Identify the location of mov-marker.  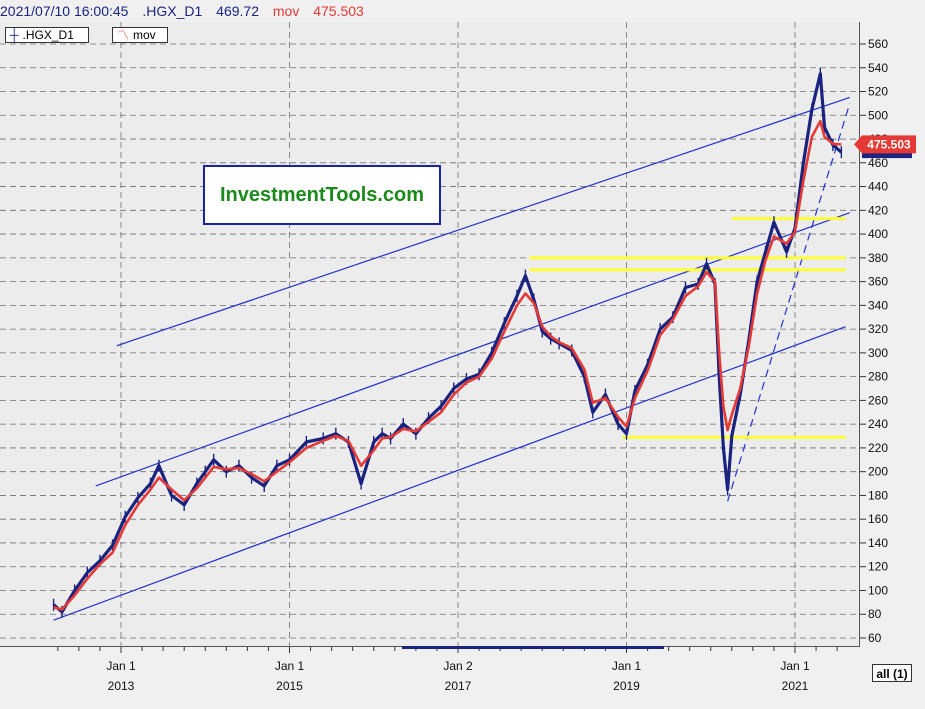
(889, 144).